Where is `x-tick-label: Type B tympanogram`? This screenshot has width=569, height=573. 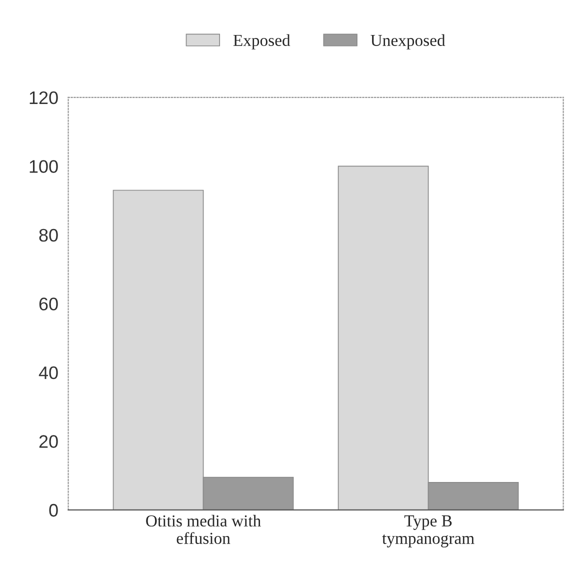
x-tick-label: Type B tympanogram is located at coordinates (428, 531).